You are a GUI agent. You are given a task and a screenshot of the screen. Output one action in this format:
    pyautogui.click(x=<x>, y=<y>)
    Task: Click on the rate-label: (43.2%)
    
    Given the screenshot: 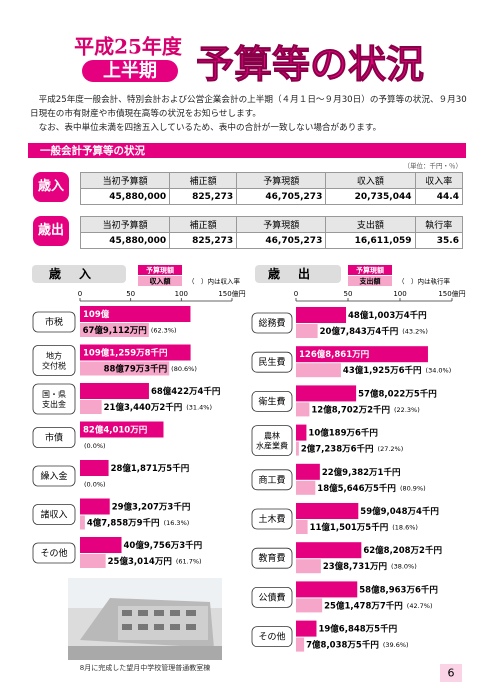 What is the action you would take?
    pyautogui.click(x=415, y=332)
    